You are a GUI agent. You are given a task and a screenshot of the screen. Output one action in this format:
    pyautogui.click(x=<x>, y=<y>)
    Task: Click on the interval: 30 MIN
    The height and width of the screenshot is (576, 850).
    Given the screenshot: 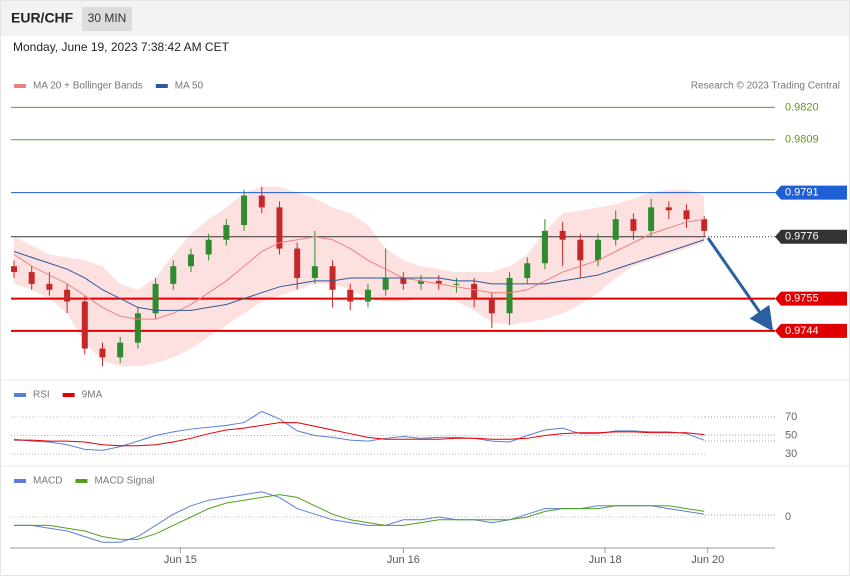 What is the action you would take?
    pyautogui.click(x=107, y=18)
    